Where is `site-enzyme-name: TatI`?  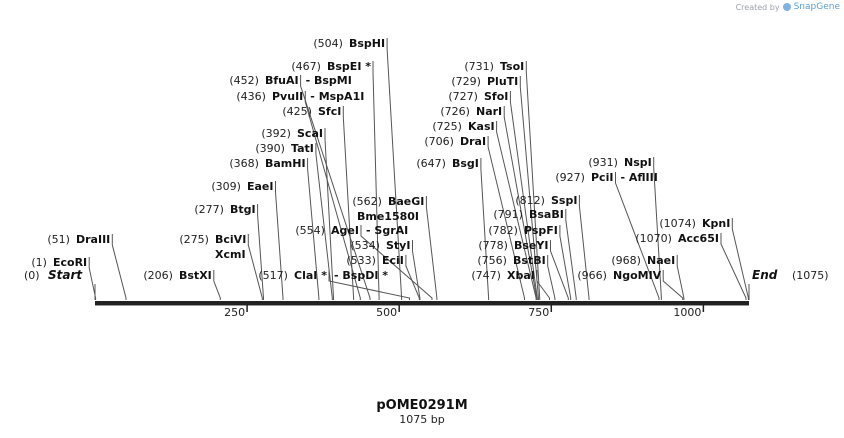 site-enzyme-name: TatI is located at coordinates (302, 148).